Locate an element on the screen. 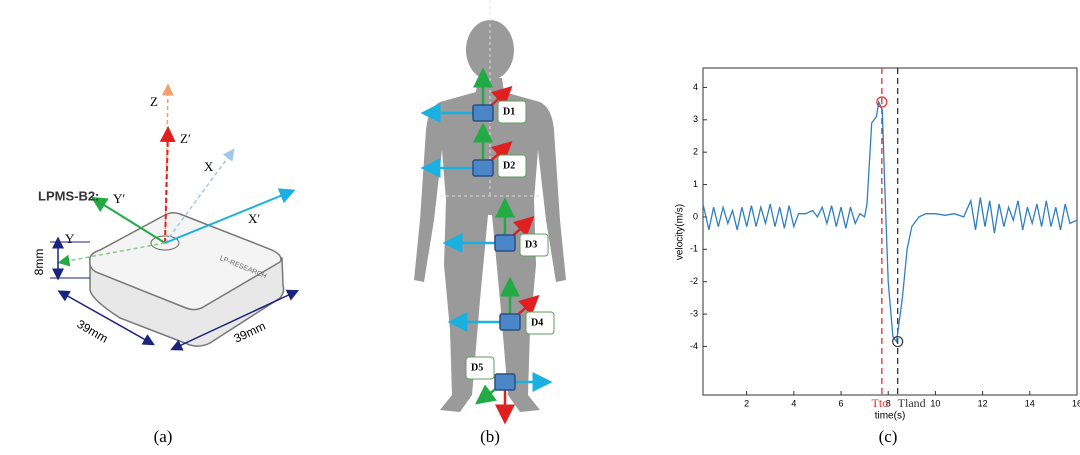 This screenshot has width=1080, height=455. caption: (a) is located at coordinates (163, 436).